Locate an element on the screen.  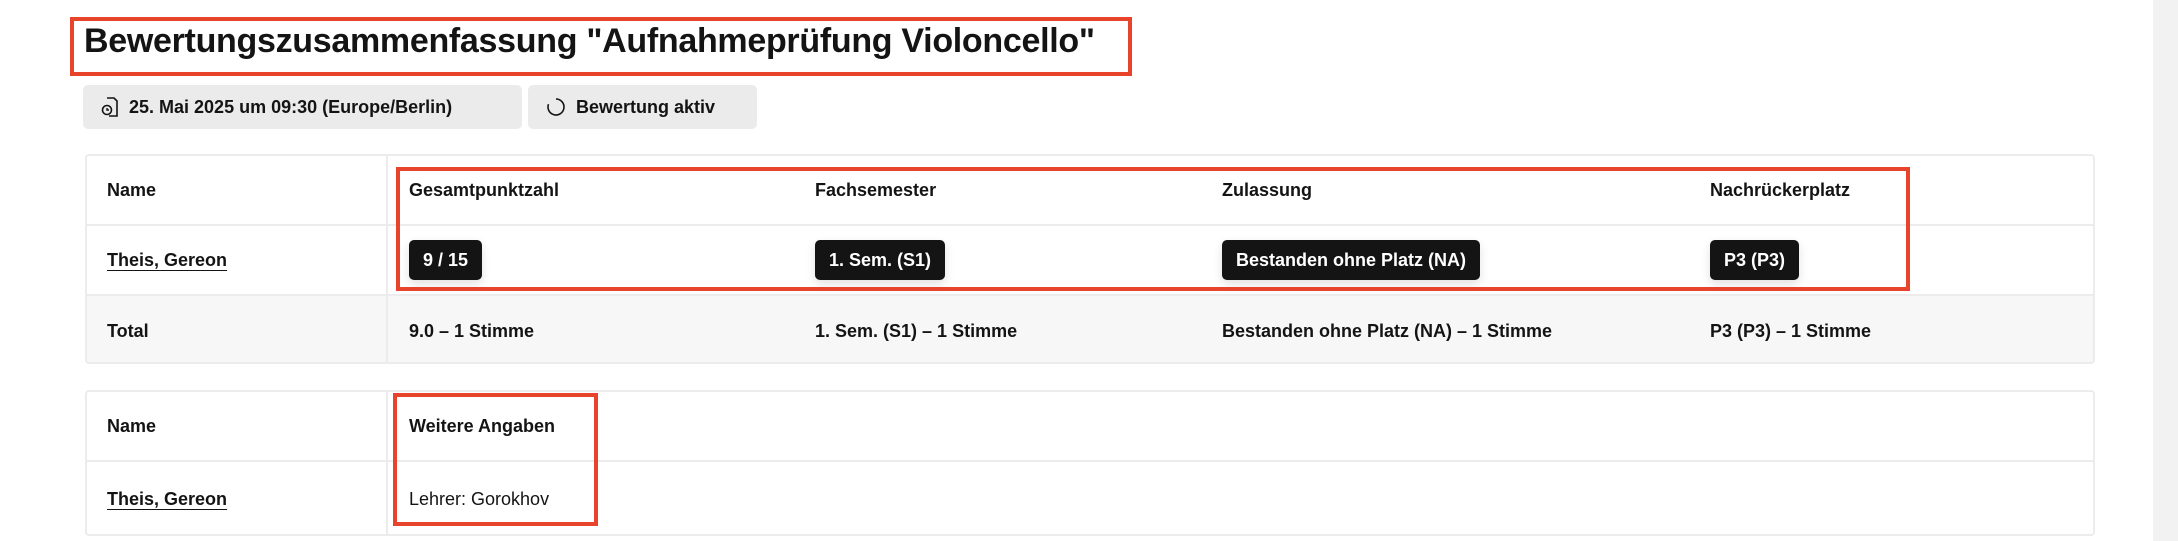
document-clock-icon is located at coordinates (109, 107).